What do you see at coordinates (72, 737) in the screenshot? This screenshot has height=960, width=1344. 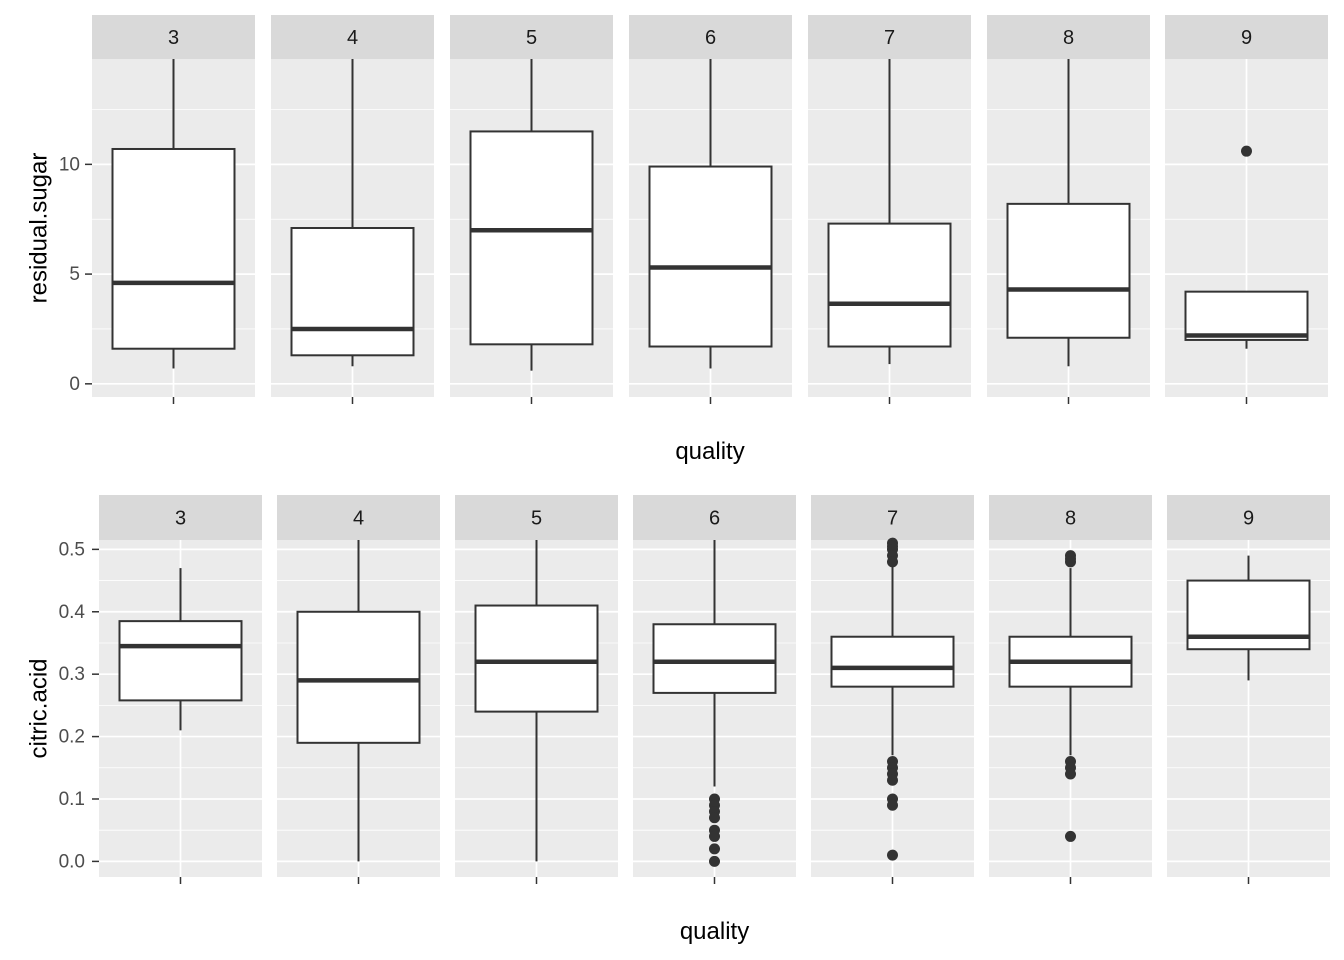 I see `y-tick-label: 0.2` at bounding box center [72, 737].